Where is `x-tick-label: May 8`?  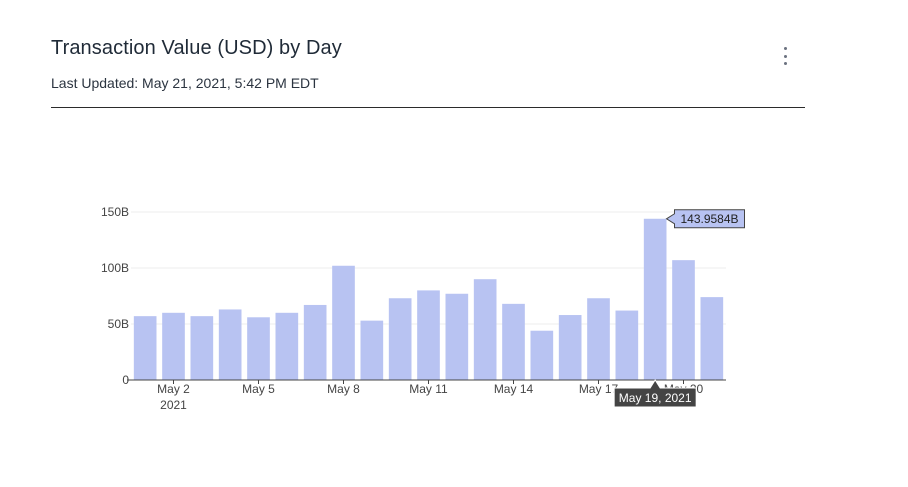 x-tick-label: May 8 is located at coordinates (343, 389).